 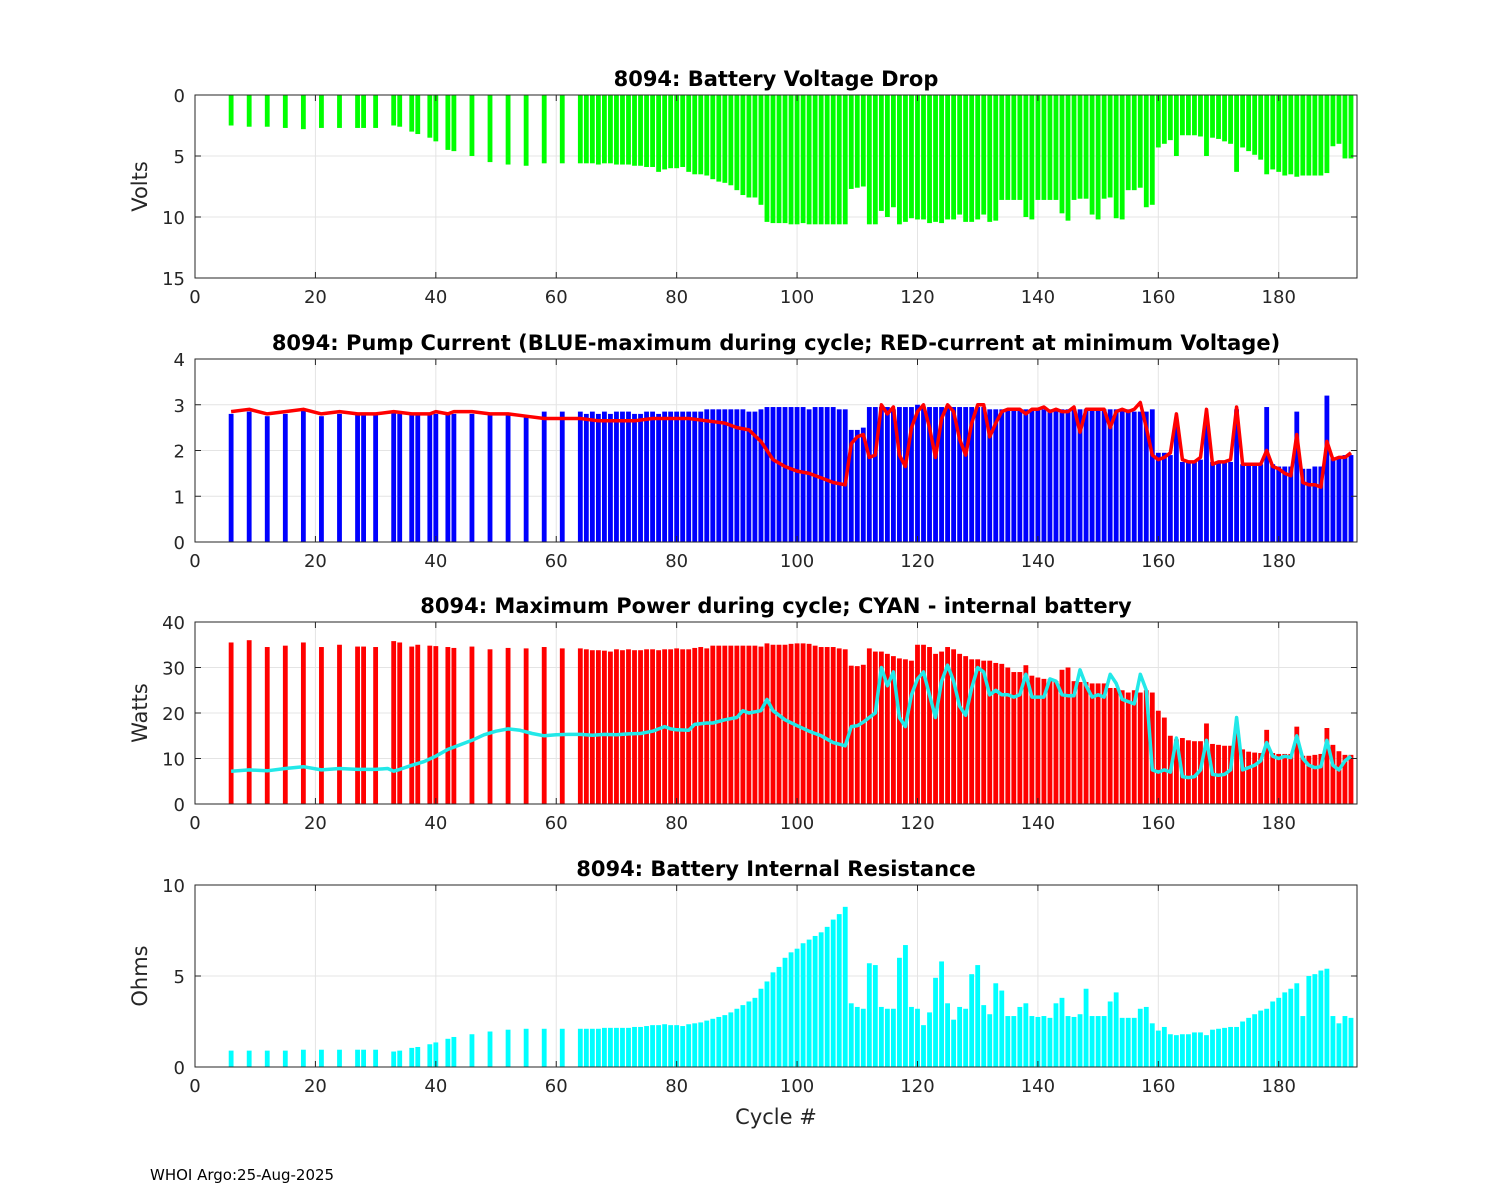 What do you see at coordinates (917, 297) in the screenshot?
I see `x-tick-label: 120` at bounding box center [917, 297].